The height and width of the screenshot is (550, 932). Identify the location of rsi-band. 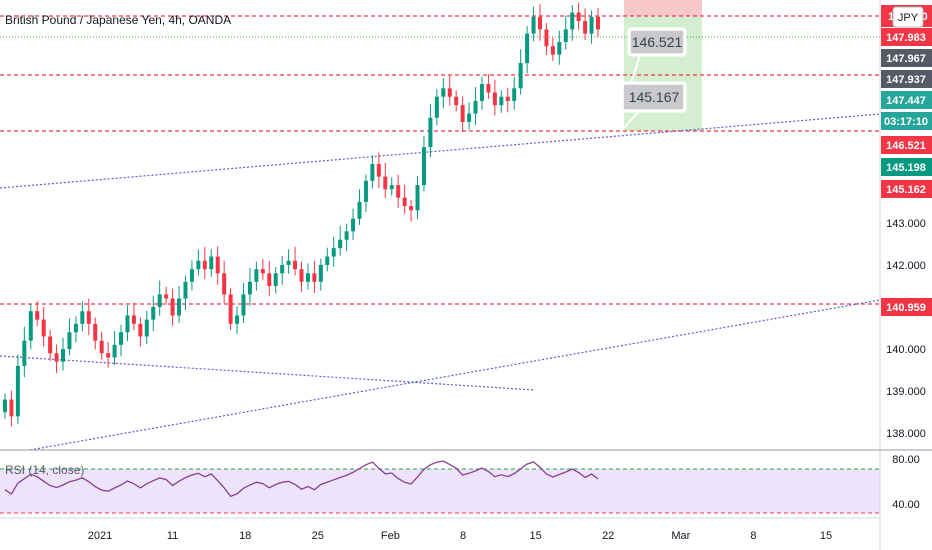
(440, 491).